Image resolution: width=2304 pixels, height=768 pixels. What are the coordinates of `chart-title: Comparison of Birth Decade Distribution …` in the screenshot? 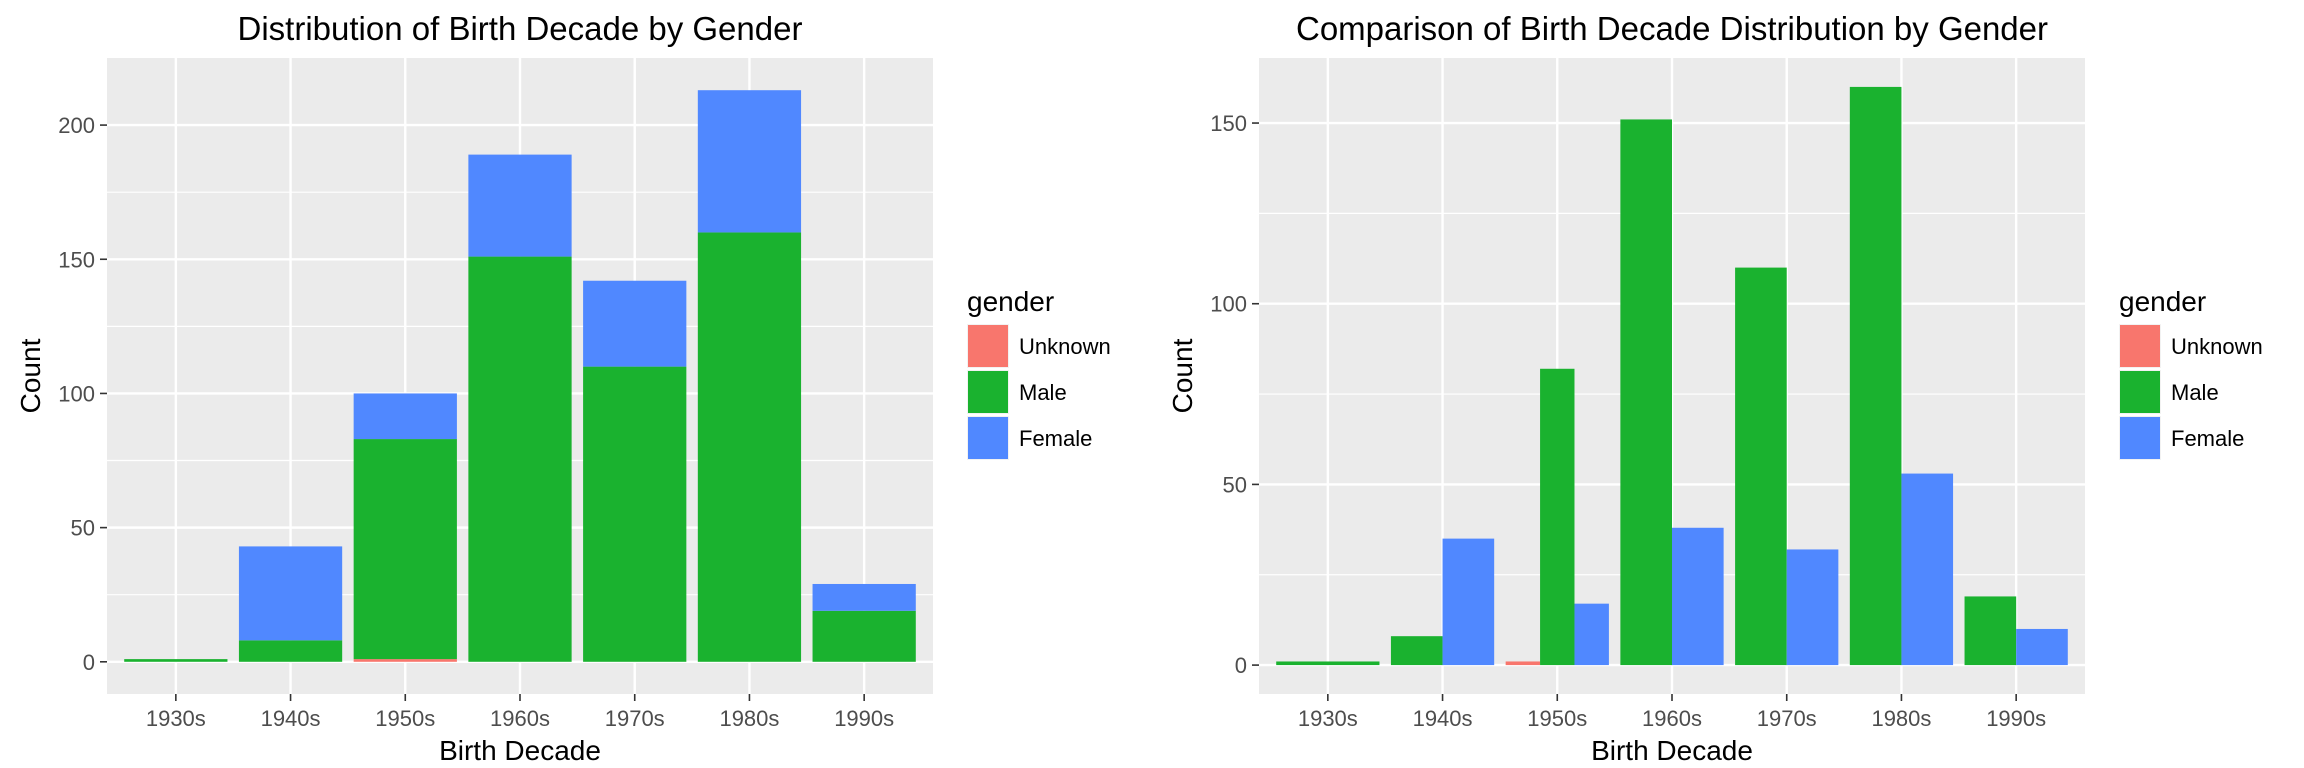 It's located at (1672, 28).